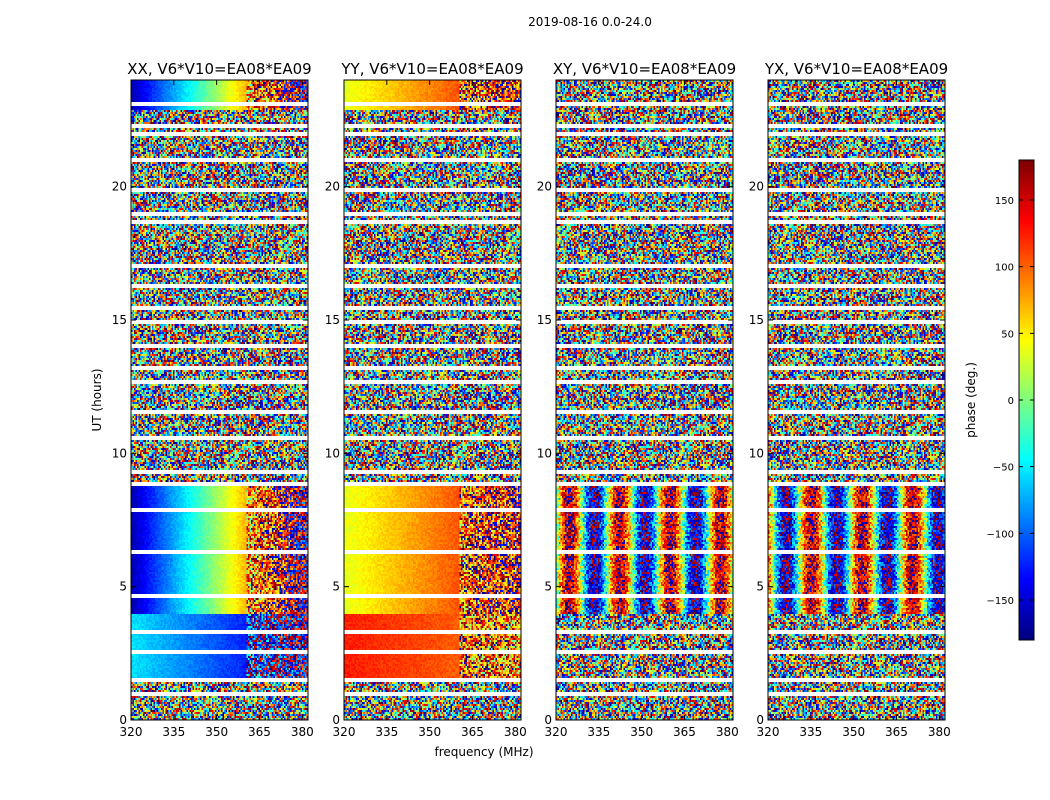 The height and width of the screenshot is (800, 1050). What do you see at coordinates (590, 22) in the screenshot?
I see `figure-title: 2019-08-16 0.0-24.0` at bounding box center [590, 22].